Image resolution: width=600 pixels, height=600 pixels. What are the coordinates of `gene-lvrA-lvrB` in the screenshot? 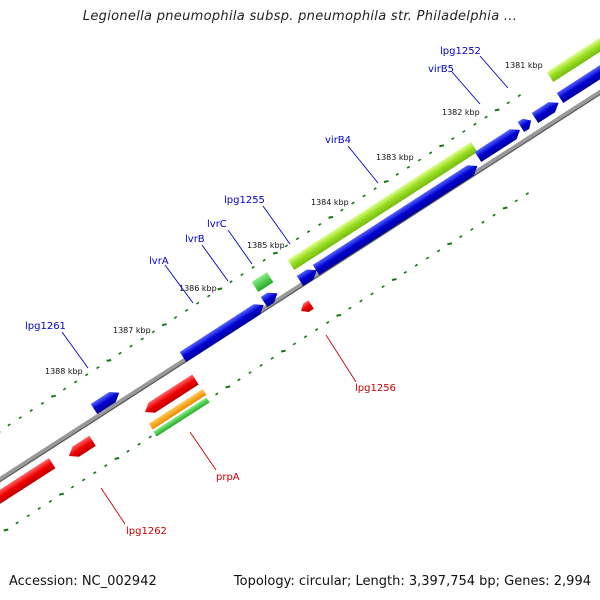 It's located at (223, 331).